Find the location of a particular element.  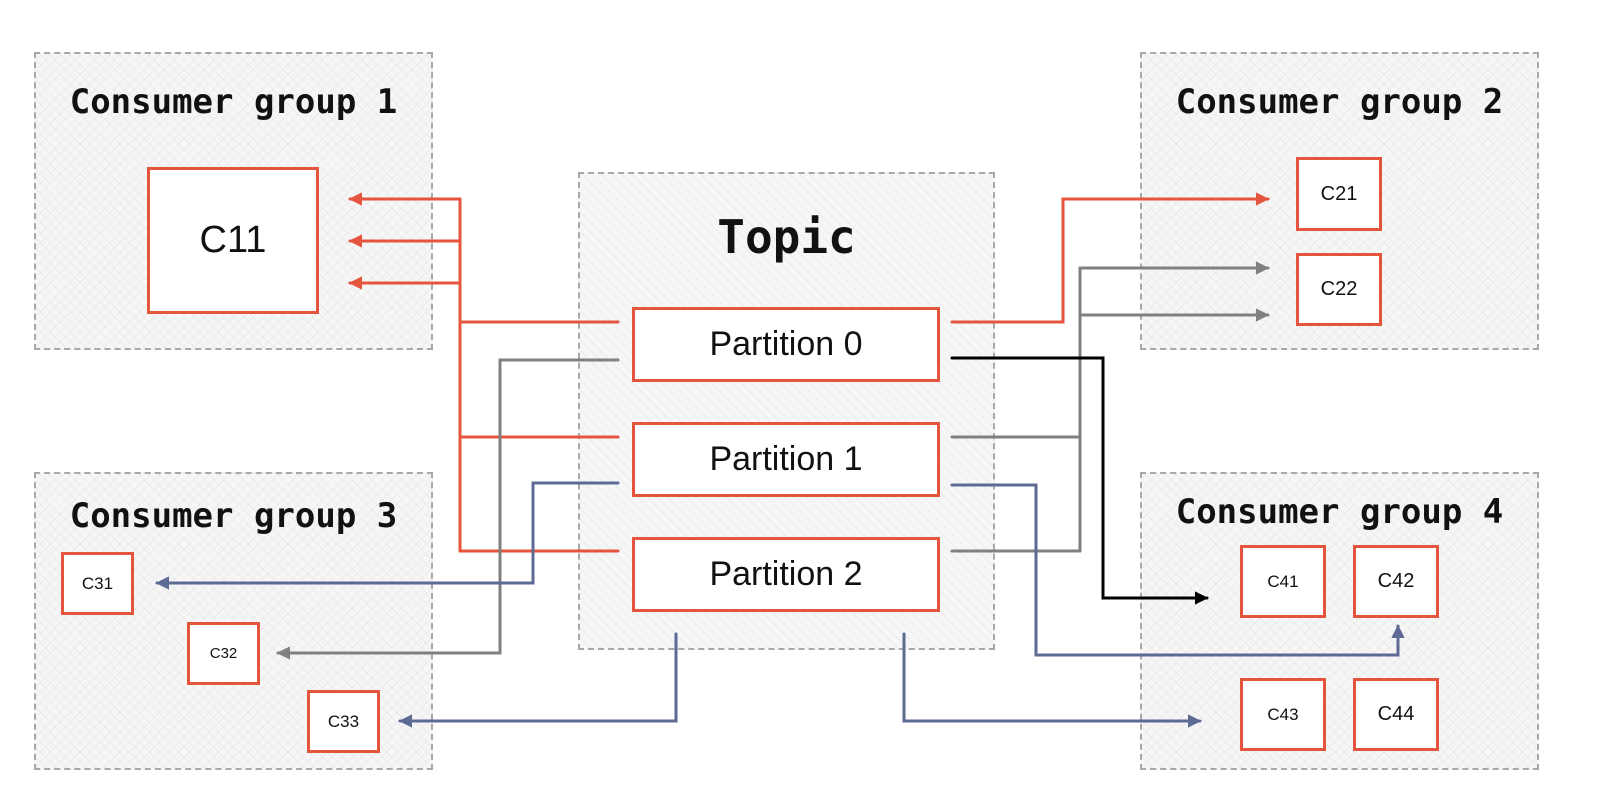

consumer-group-2-title: Consumer group 2 is located at coordinates (1339, 102).